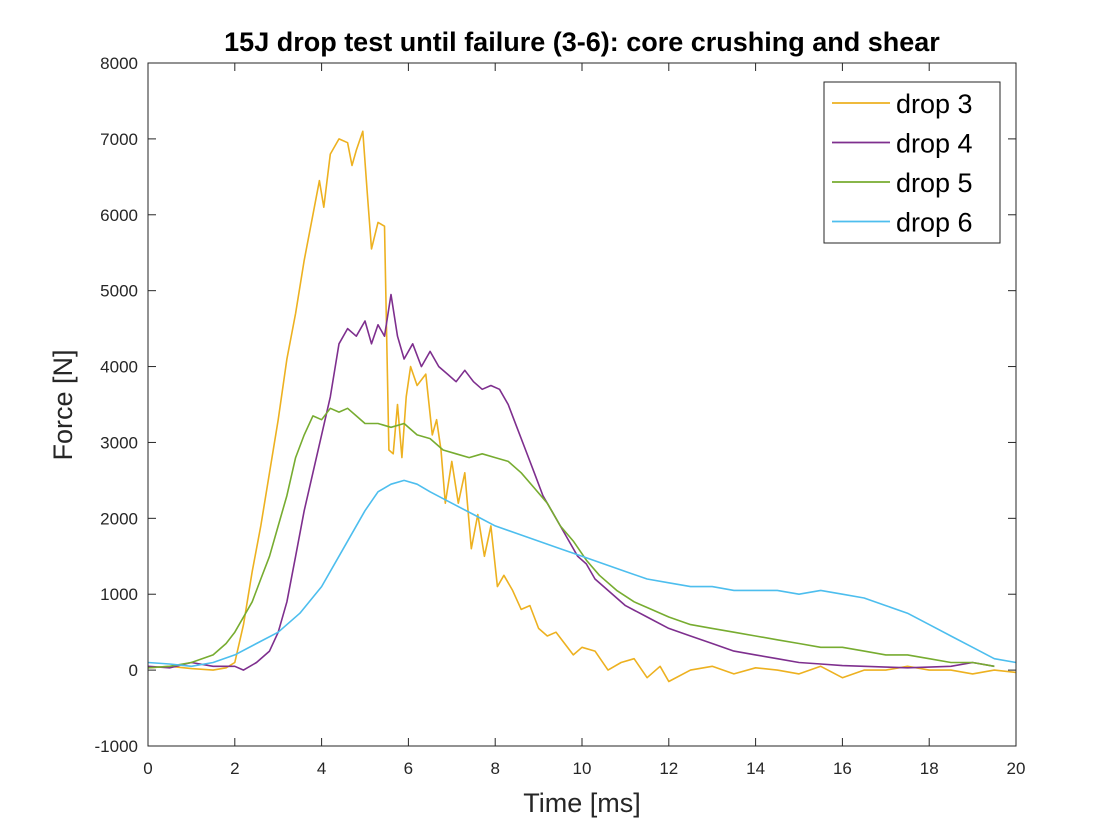 The width and height of the screenshot is (1120, 840). Describe the element at coordinates (119, 291) in the screenshot. I see `y-tick-label: 5000` at that location.